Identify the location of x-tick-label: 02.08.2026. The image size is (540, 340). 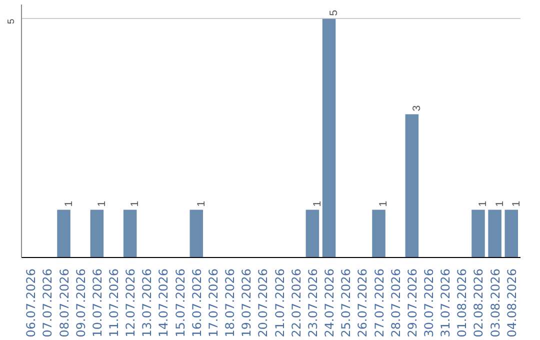
(479, 303).